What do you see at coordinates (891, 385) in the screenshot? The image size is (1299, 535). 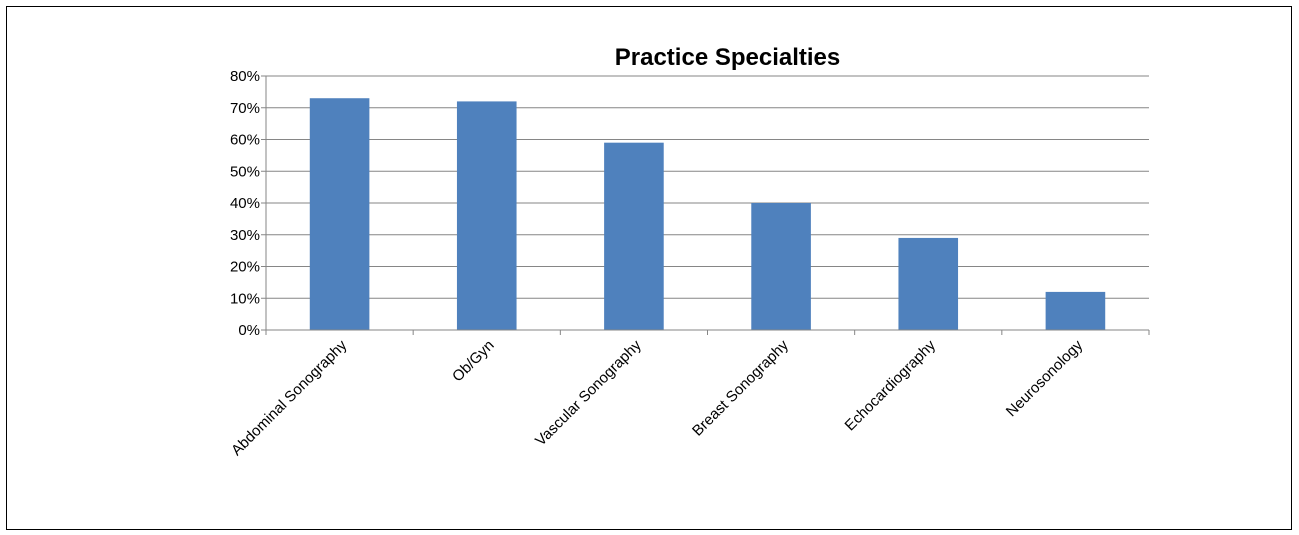 I see `x-category-label: Echocardiography` at bounding box center [891, 385].